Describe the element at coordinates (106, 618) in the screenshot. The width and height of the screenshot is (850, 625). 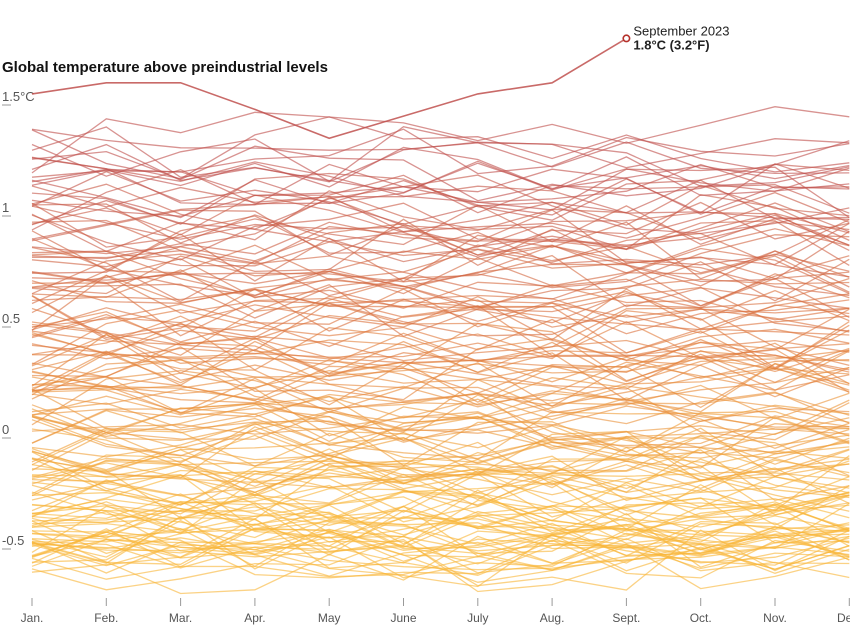
I see `x-tick-label: Feb.` at that location.